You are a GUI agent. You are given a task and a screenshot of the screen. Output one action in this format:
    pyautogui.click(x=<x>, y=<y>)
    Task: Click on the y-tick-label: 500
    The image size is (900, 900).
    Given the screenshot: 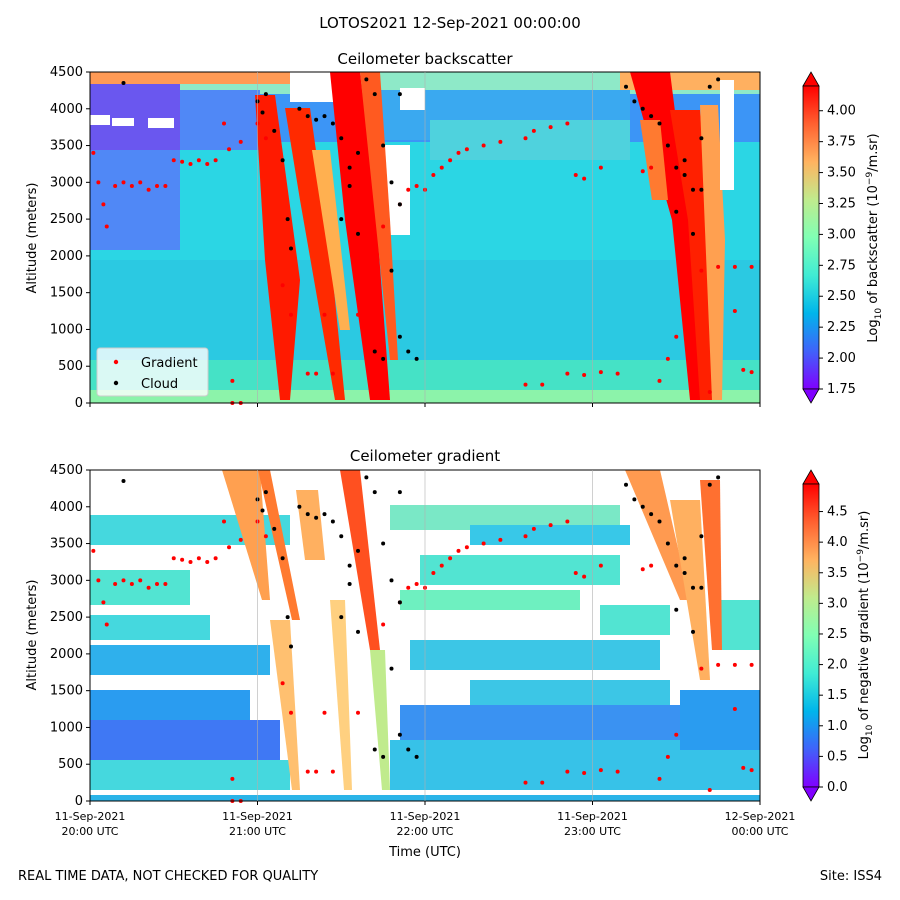 What is the action you would take?
    pyautogui.click(x=70, y=764)
    